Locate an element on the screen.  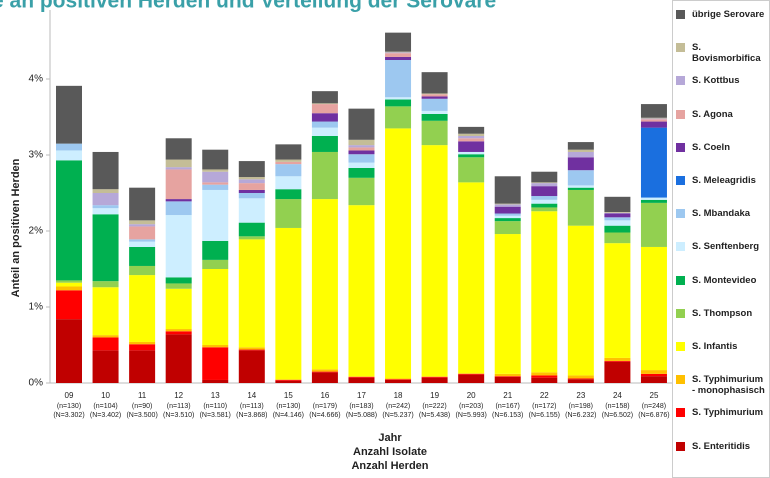
x-tick-label: 12 is located at coordinates (178, 395).